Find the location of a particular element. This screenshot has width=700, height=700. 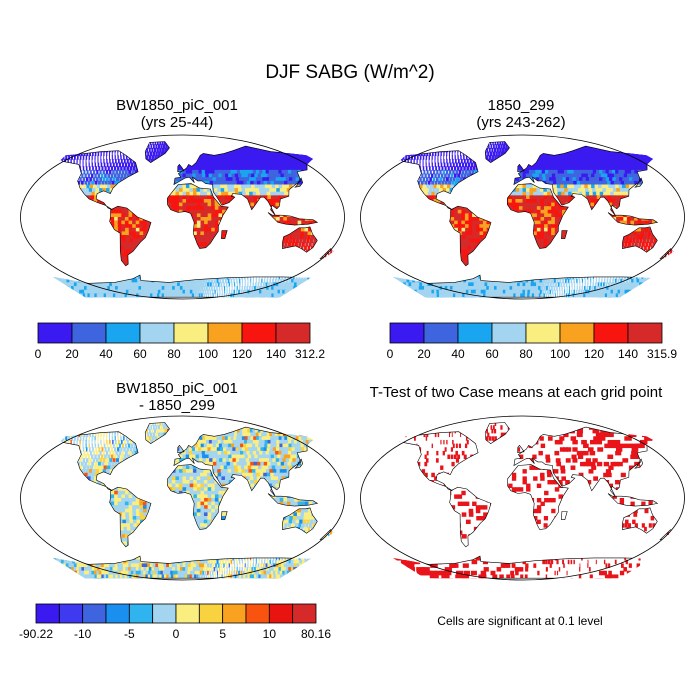

ocean-br is located at coordinates (522, 498).